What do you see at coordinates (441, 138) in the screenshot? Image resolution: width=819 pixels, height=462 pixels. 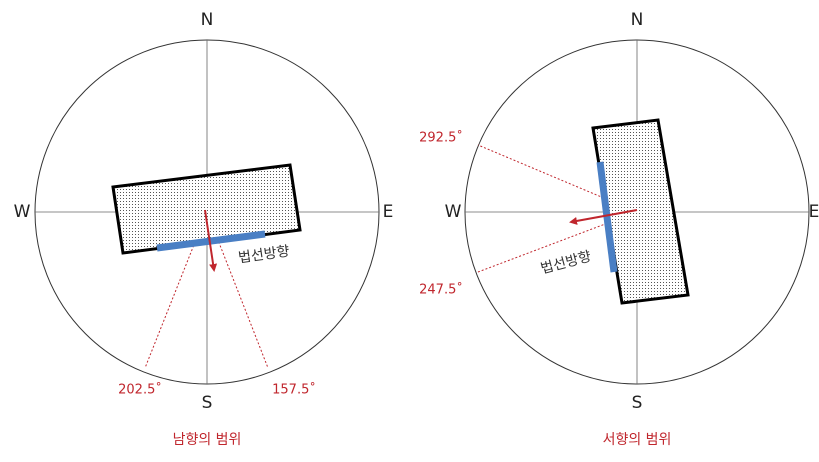 I see `angle-label: 292.5˚` at bounding box center [441, 138].